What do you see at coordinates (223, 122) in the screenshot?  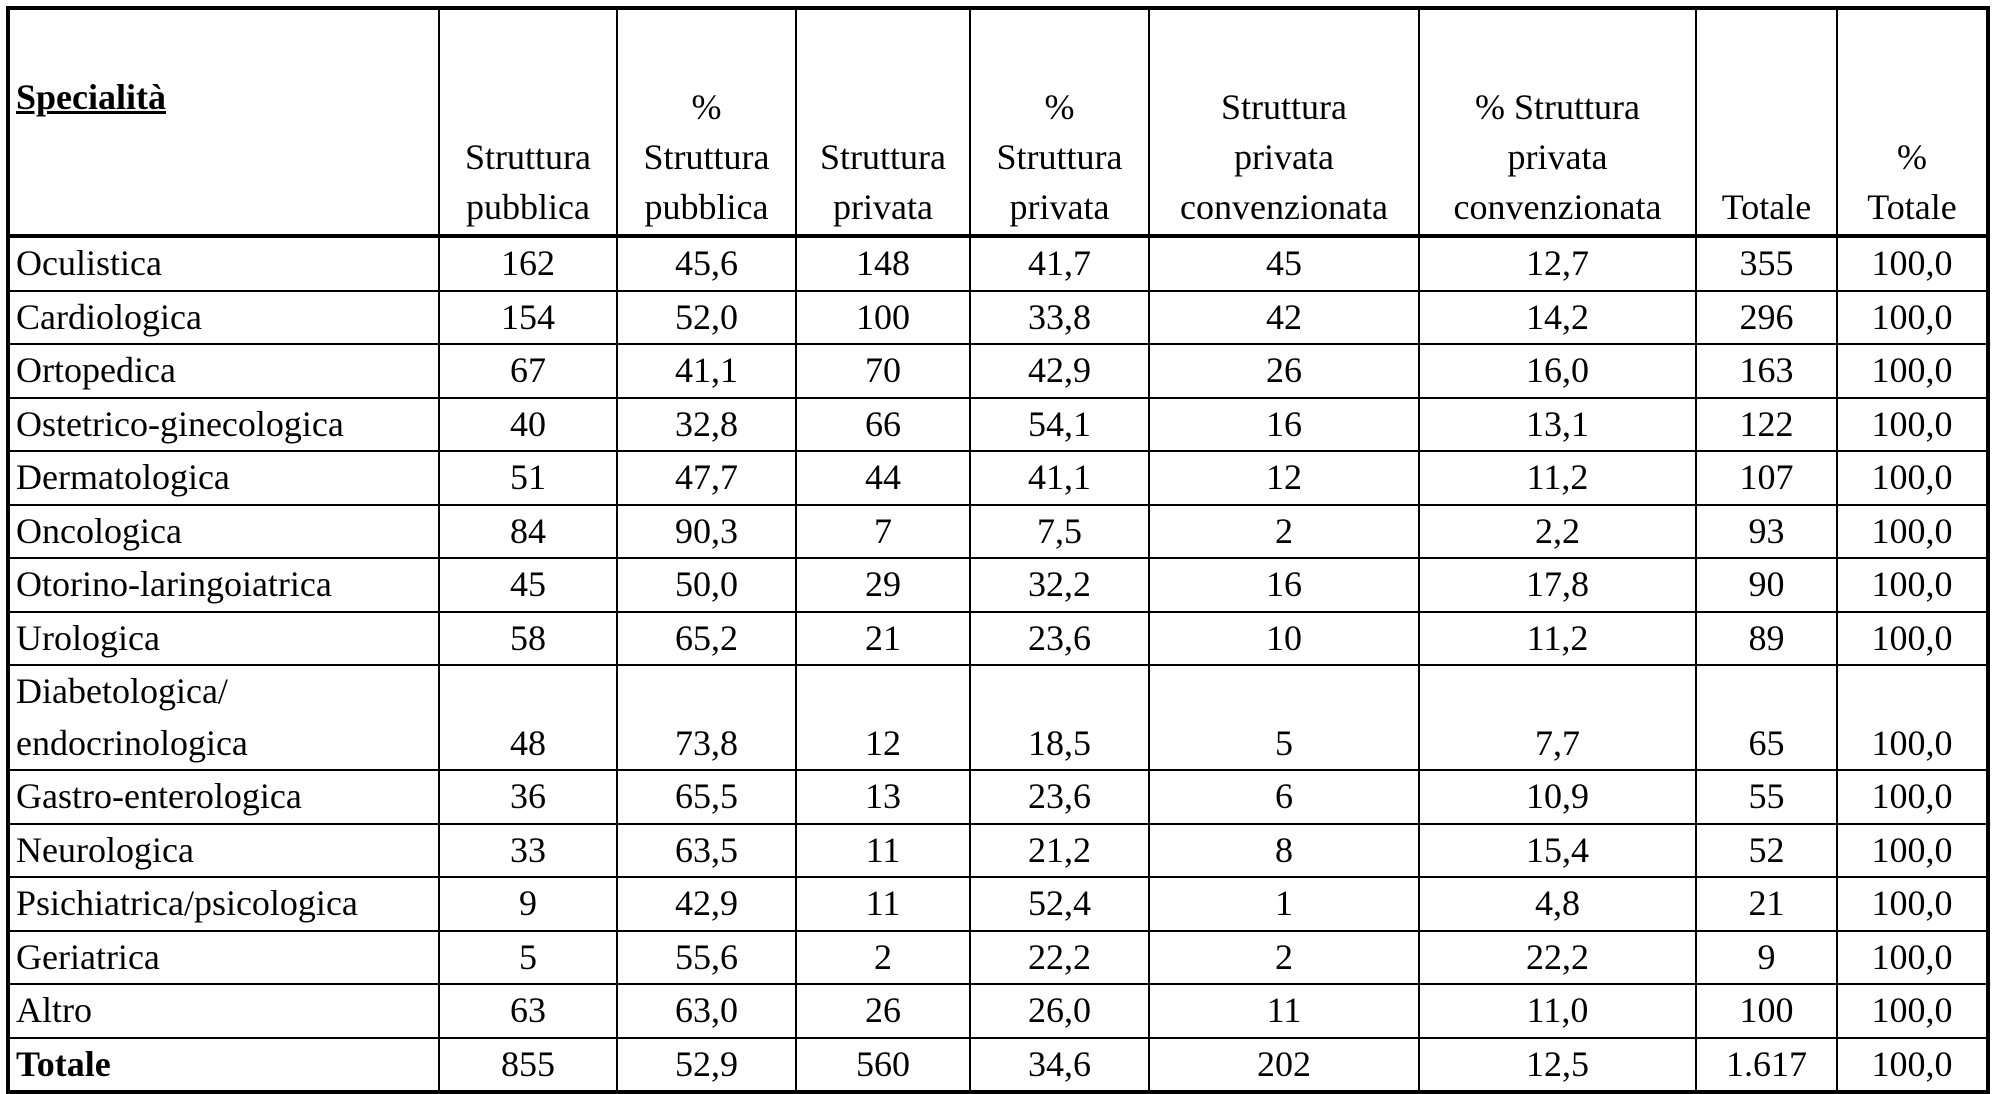 I see `column-header: Specialità` at bounding box center [223, 122].